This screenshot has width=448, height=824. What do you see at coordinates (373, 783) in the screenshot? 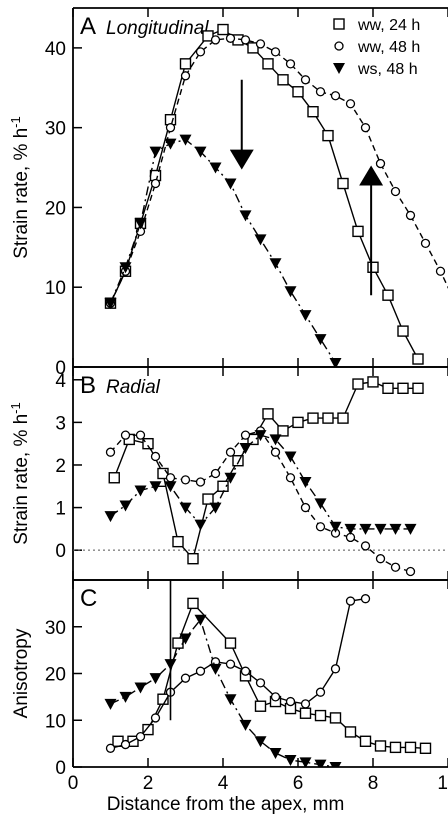
I see `x-tick-label: 8` at bounding box center [373, 783].